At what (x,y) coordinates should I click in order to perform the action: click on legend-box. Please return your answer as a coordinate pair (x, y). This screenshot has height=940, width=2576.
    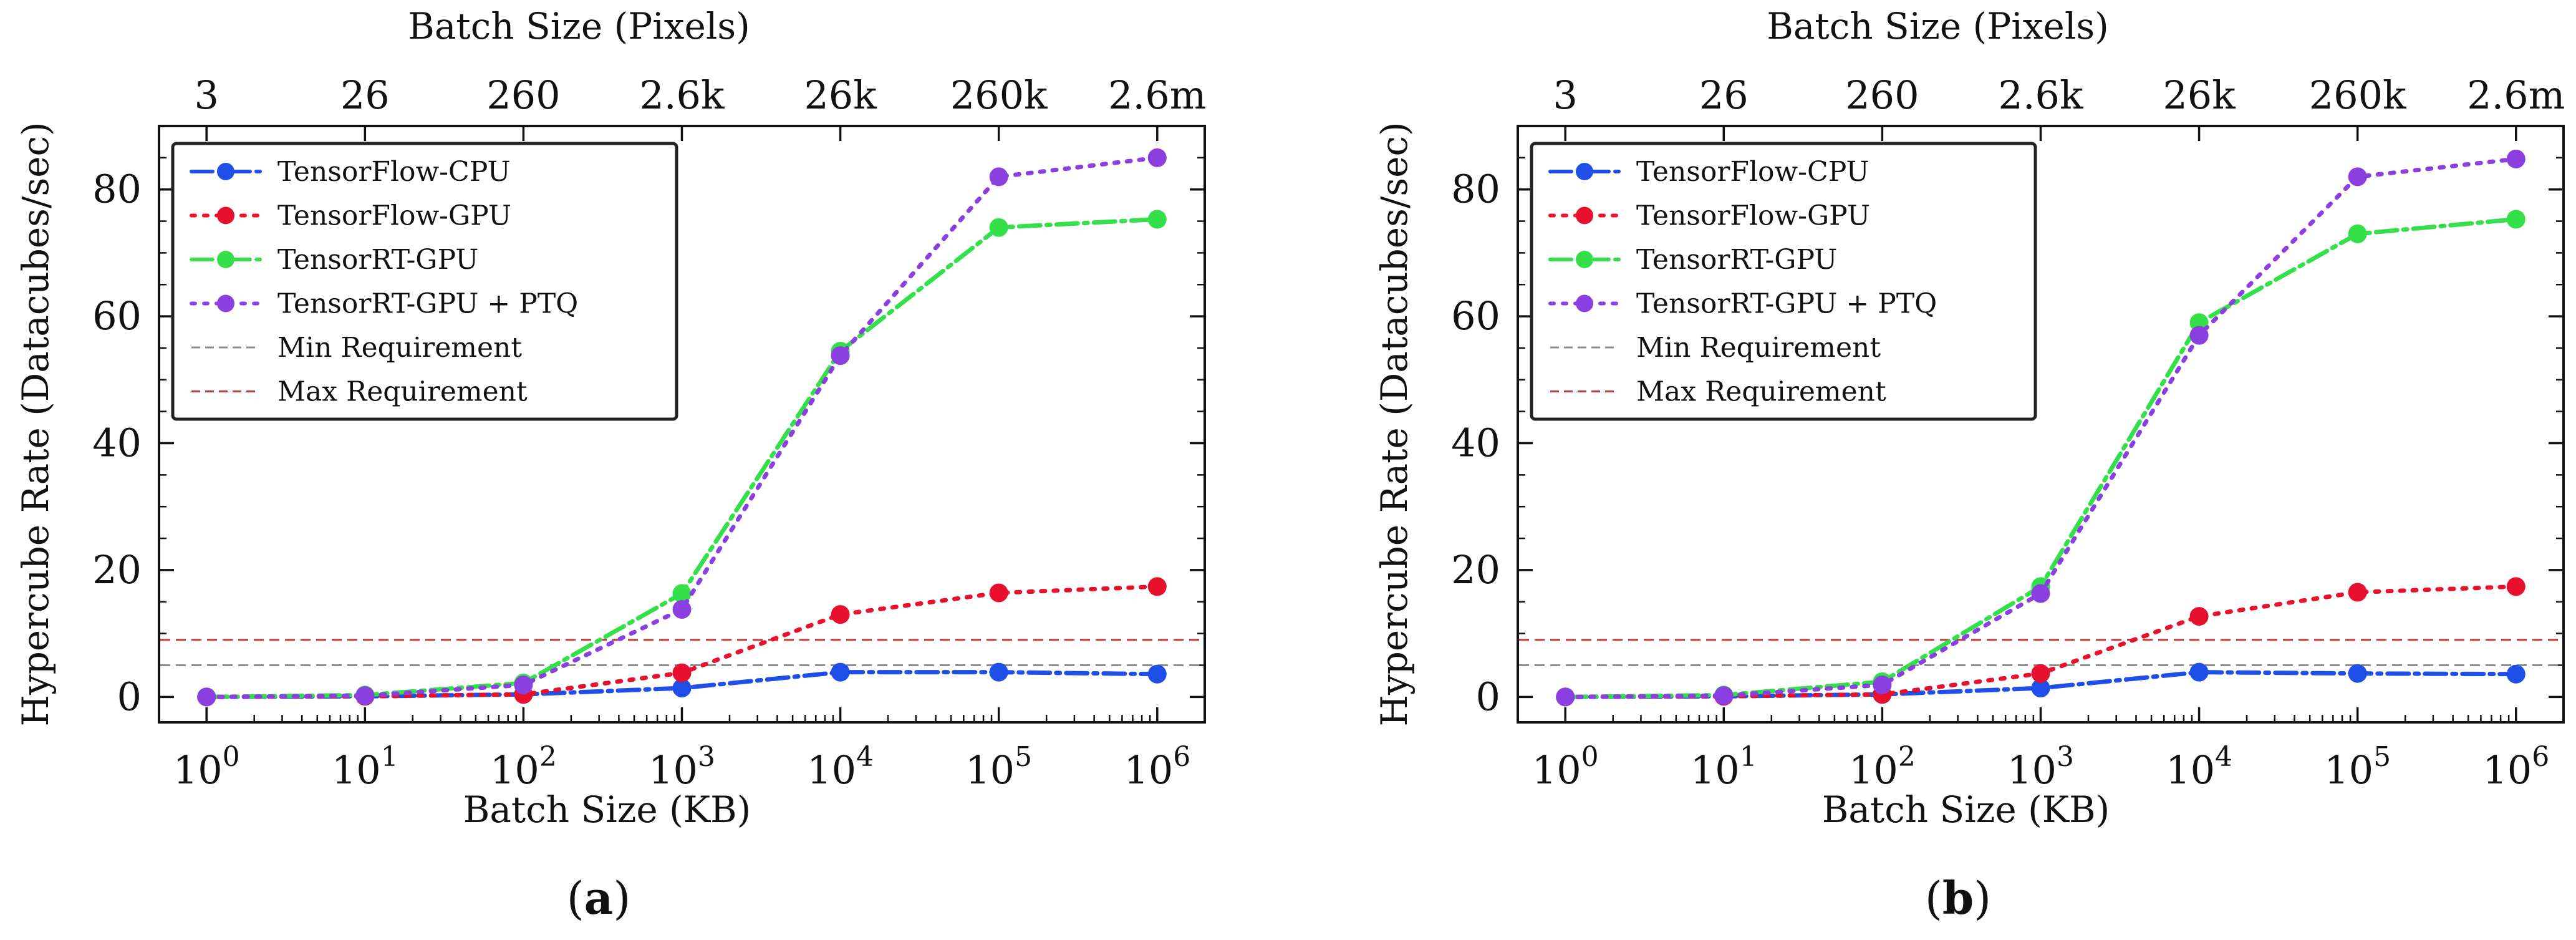
    Looking at the image, I should click on (424, 281).